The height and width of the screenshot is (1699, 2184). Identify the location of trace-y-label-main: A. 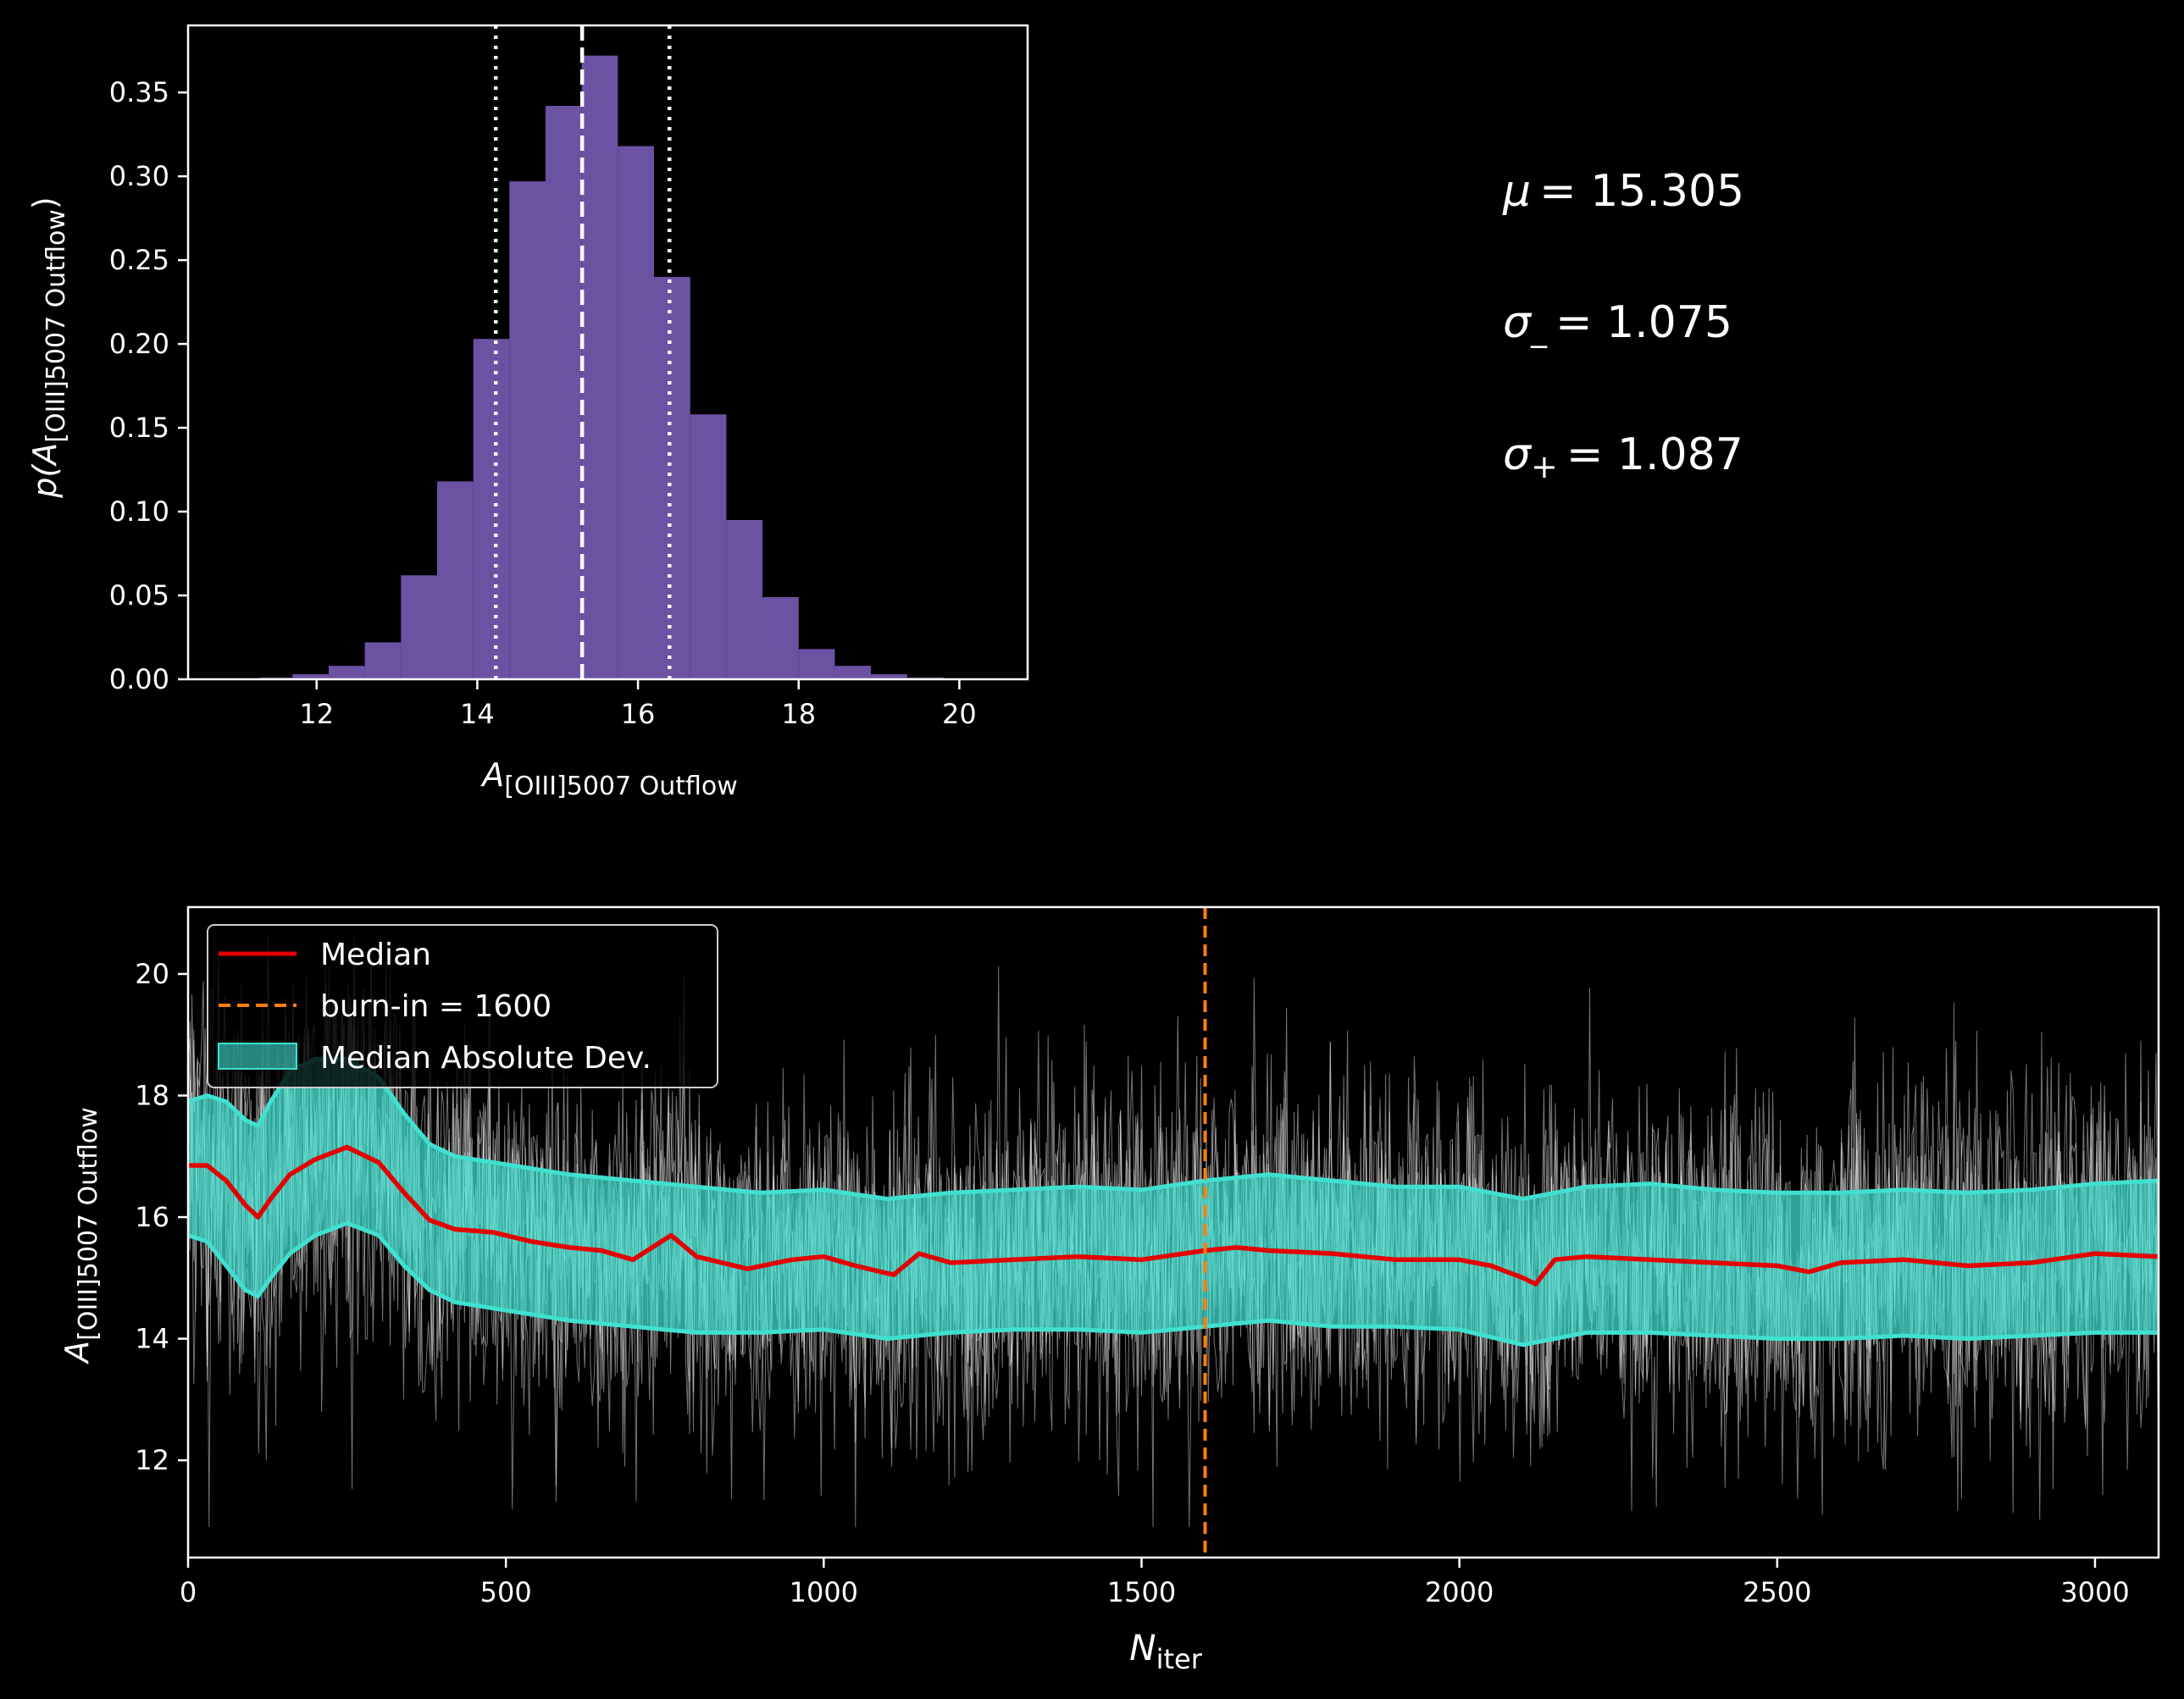
(77, 1353).